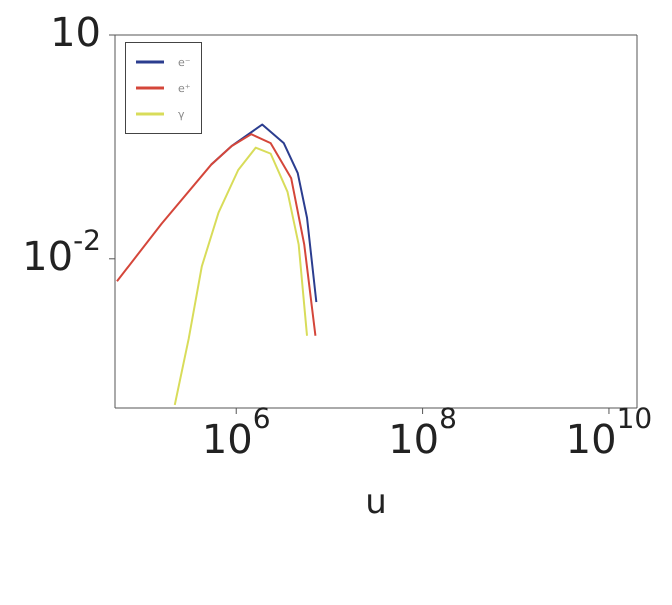  I want to click on x-tick-label: 10$^{10}$, so click(609, 432).